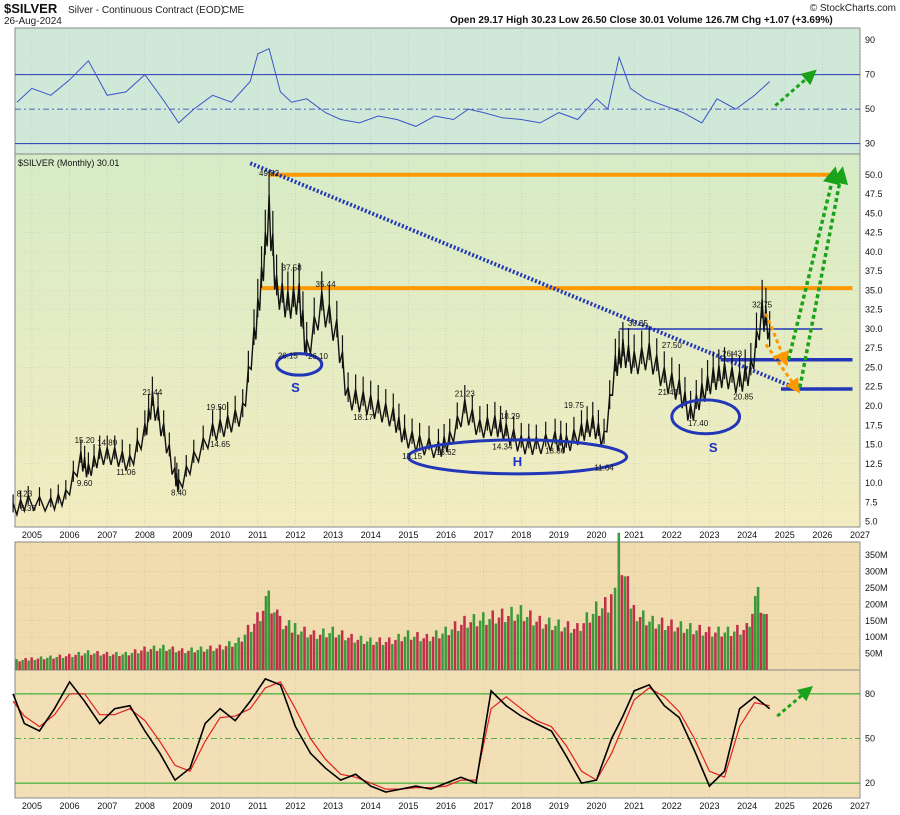 The image size is (900, 815). Describe the element at coordinates (555, 450) in the screenshot. I see `price-point-label: 13.86` at that location.